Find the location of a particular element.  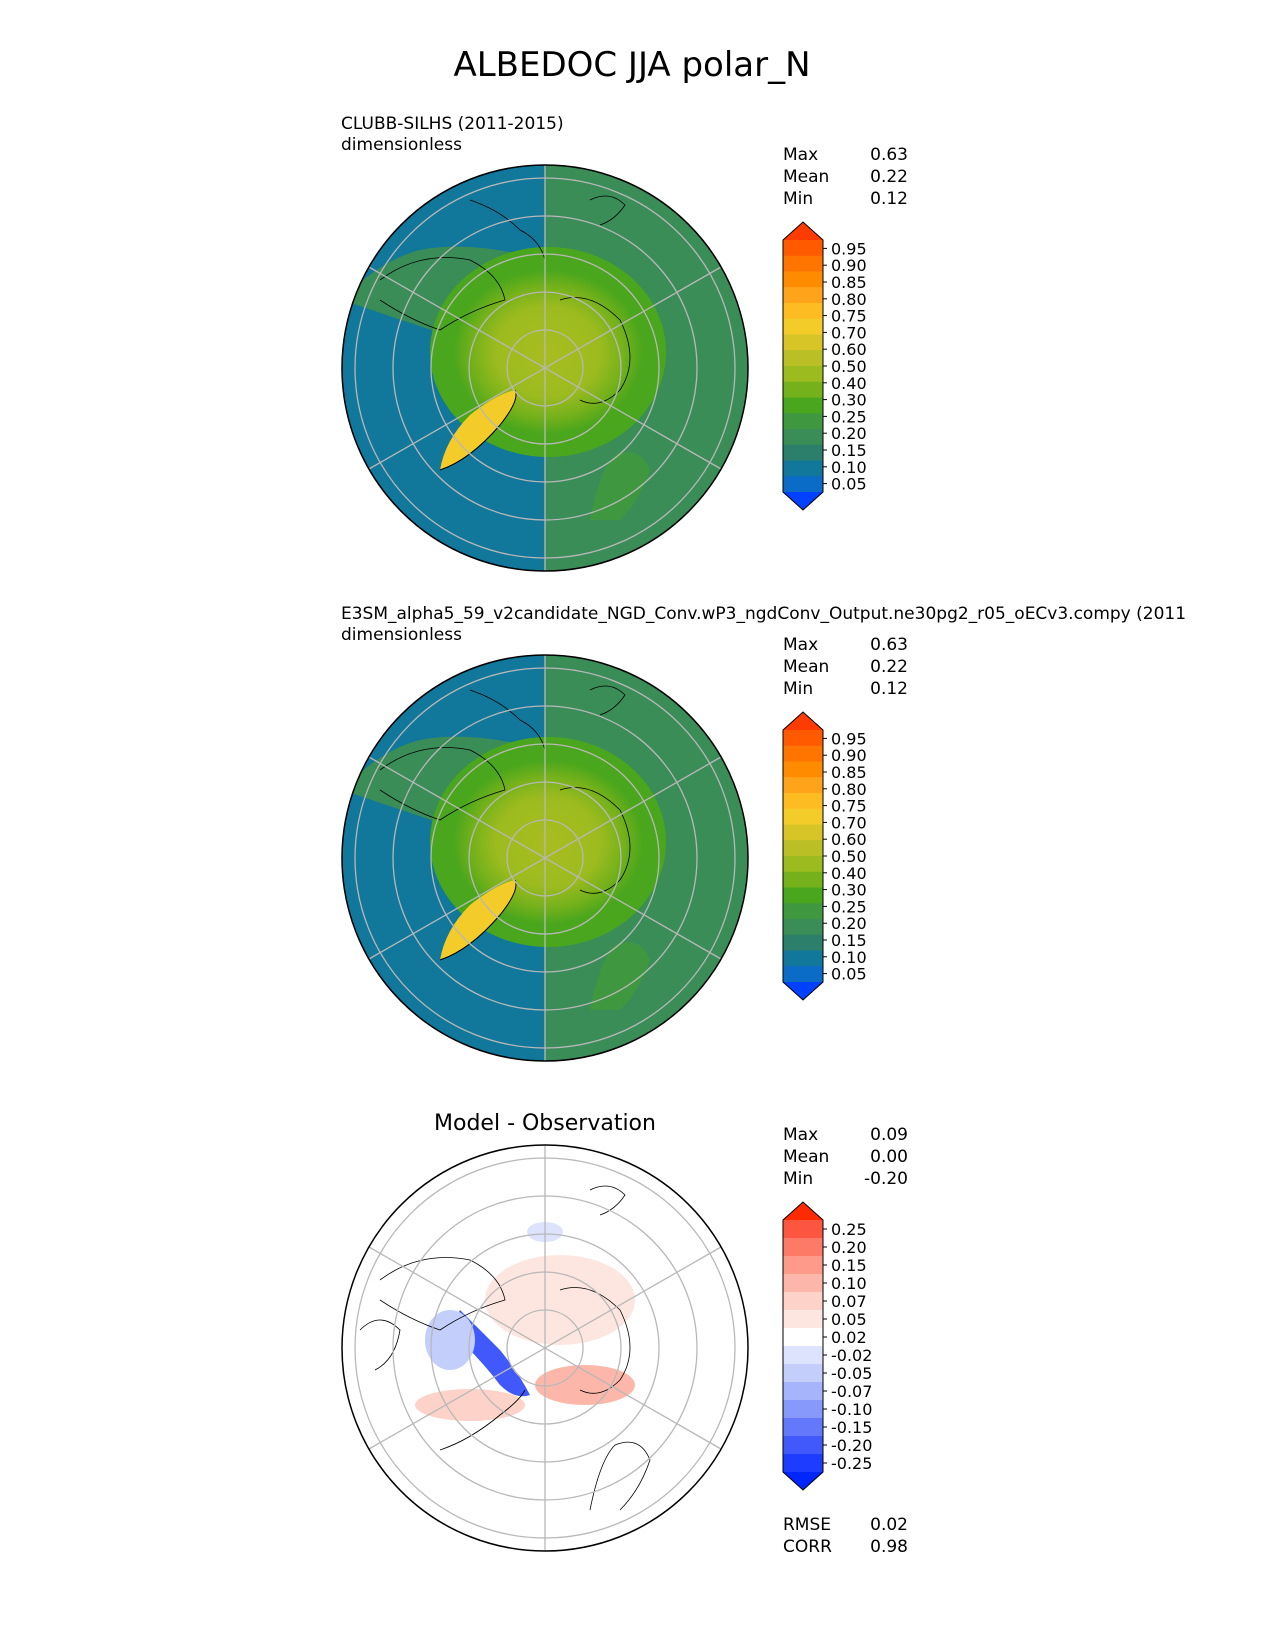

panel-diff: Model - Observation is located at coordinates (624, 1334).